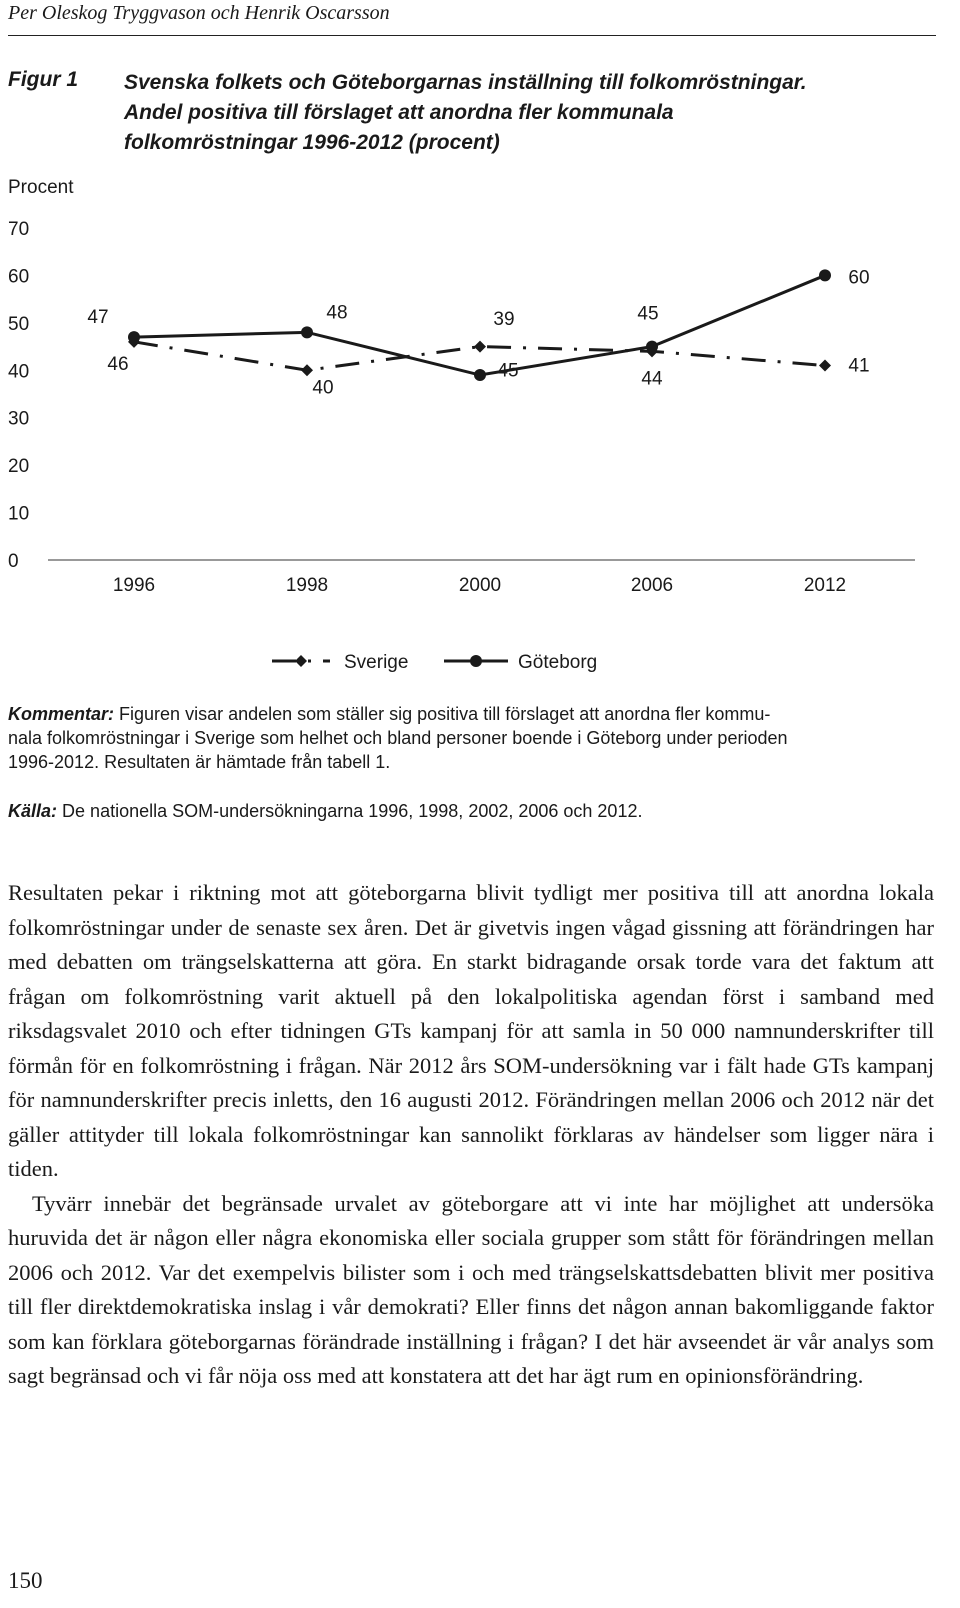 The height and width of the screenshot is (1608, 960). Describe the element at coordinates (322, 387) in the screenshot. I see `data-label-sverige: 40` at that location.